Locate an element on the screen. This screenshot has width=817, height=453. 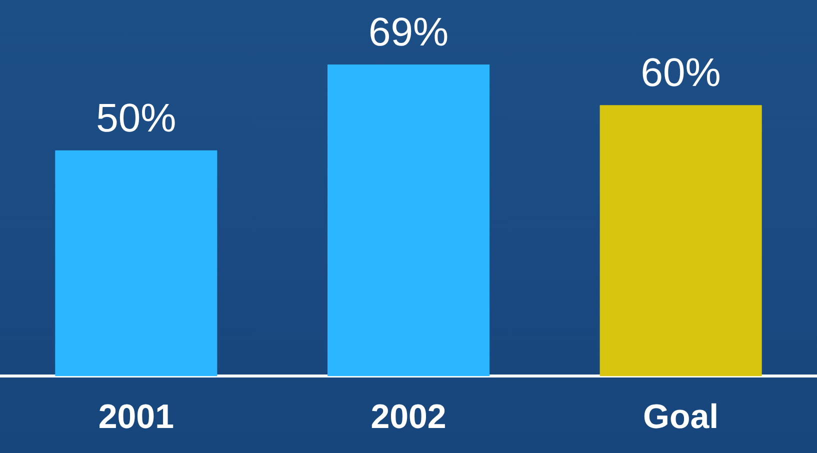
data-label: 50% is located at coordinates (136, 118).